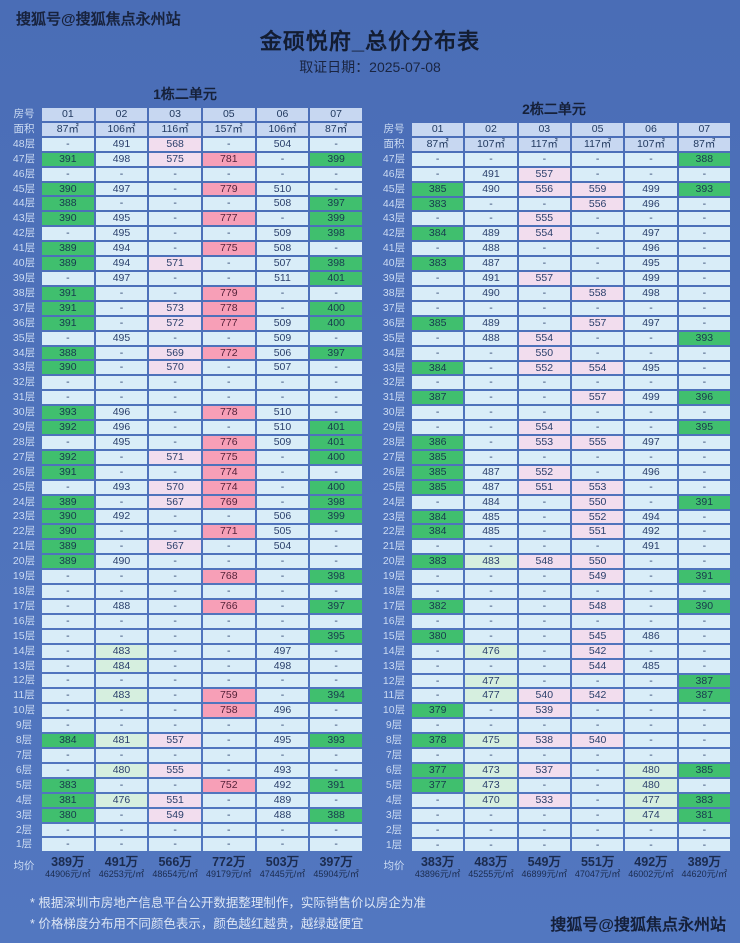 This screenshot has width=740, height=943. What do you see at coordinates (24, 322) in the screenshot?
I see `floor-label: 36层` at bounding box center [24, 322].